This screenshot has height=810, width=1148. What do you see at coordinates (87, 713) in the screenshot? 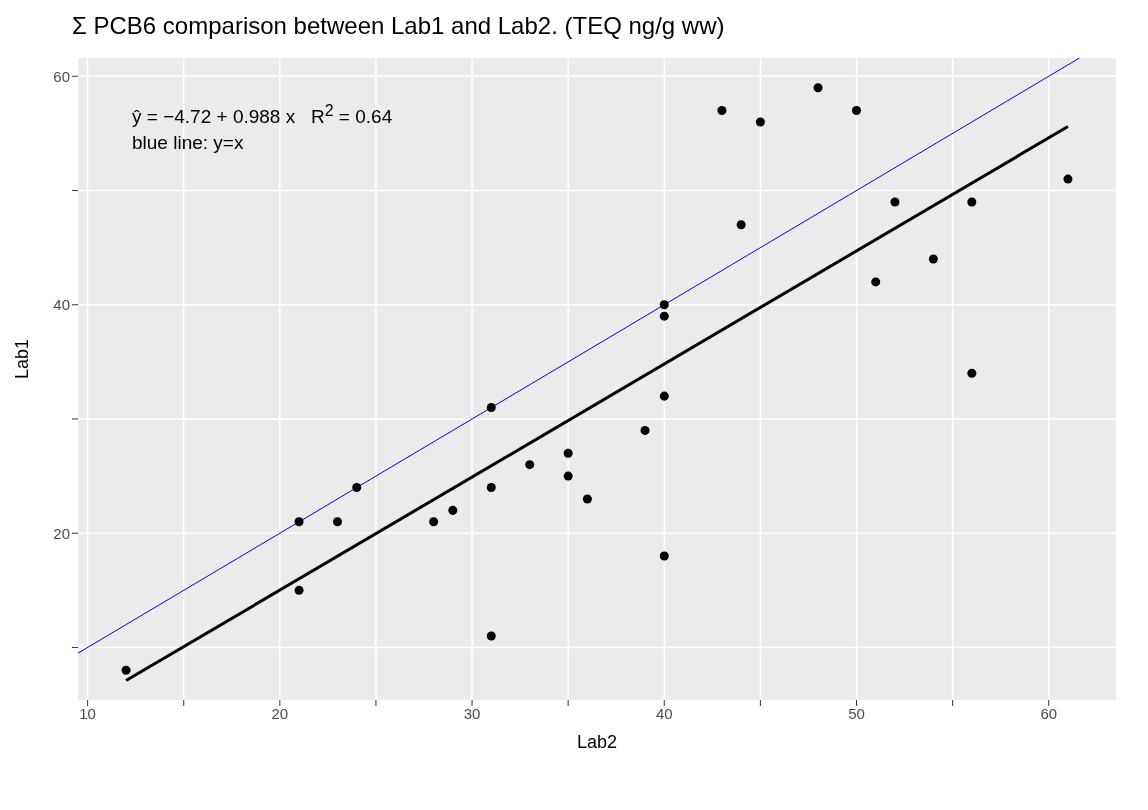
I see `x-tick-label: 10` at bounding box center [87, 713].